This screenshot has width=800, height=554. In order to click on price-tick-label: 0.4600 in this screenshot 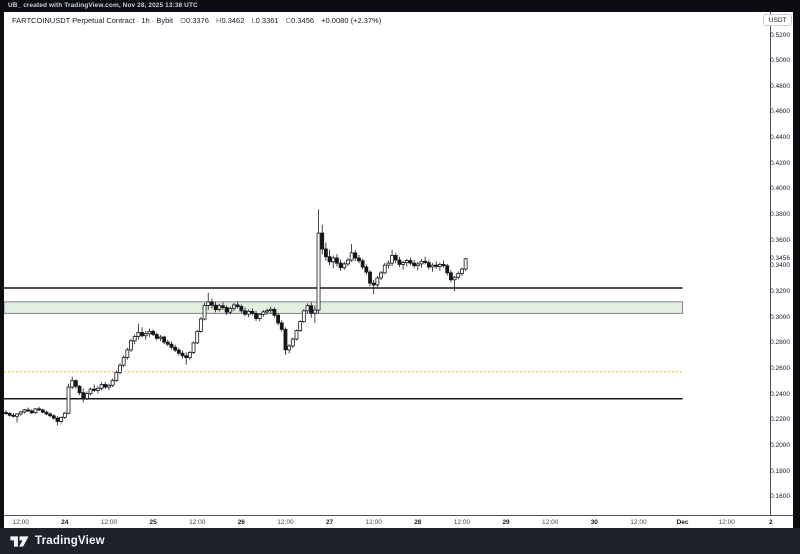, I will do `click(780, 112)`.